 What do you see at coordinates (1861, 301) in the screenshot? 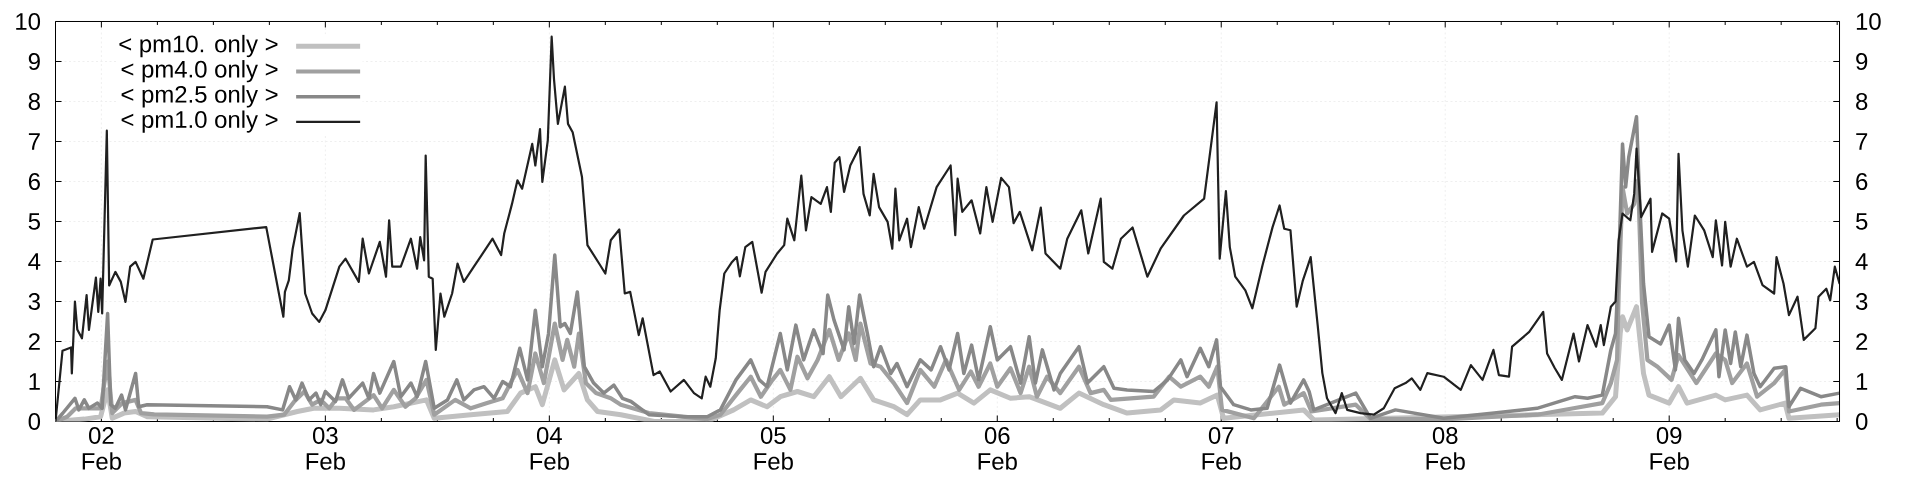
I see `y2-tick-label: 3` at bounding box center [1861, 301].